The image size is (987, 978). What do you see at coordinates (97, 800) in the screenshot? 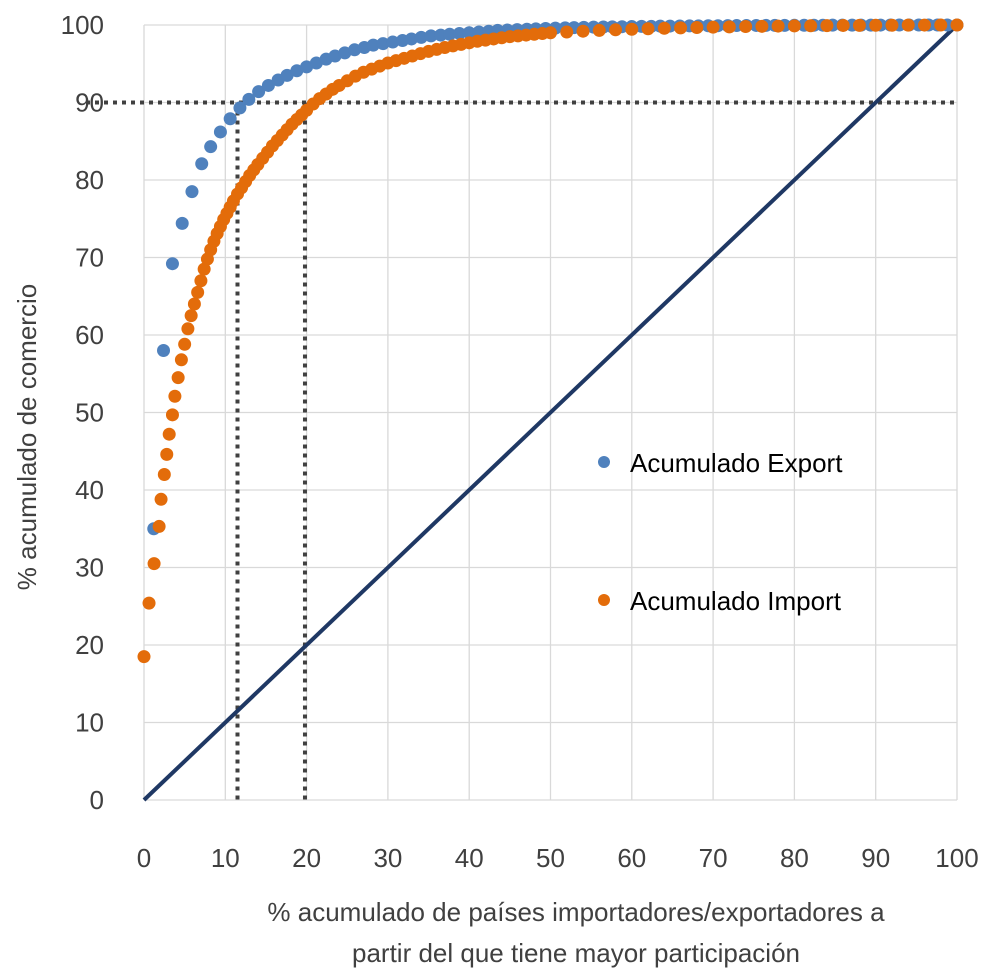
I see `y-tick-label: 0` at bounding box center [97, 800].